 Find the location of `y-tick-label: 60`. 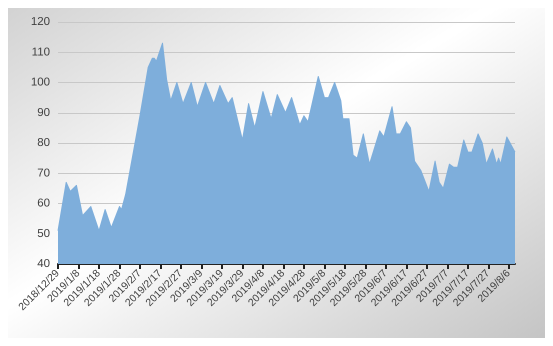

y-tick-label: 60 is located at coordinates (43, 204).